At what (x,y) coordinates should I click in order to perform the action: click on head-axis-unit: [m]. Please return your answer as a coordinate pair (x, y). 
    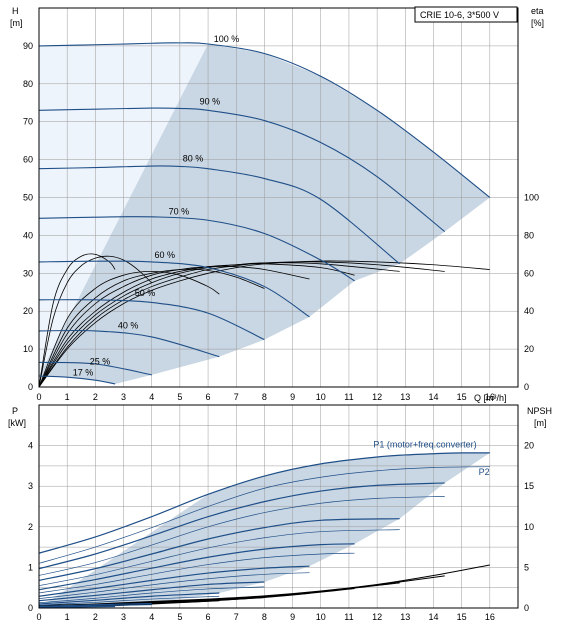
    Looking at the image, I should click on (16, 23).